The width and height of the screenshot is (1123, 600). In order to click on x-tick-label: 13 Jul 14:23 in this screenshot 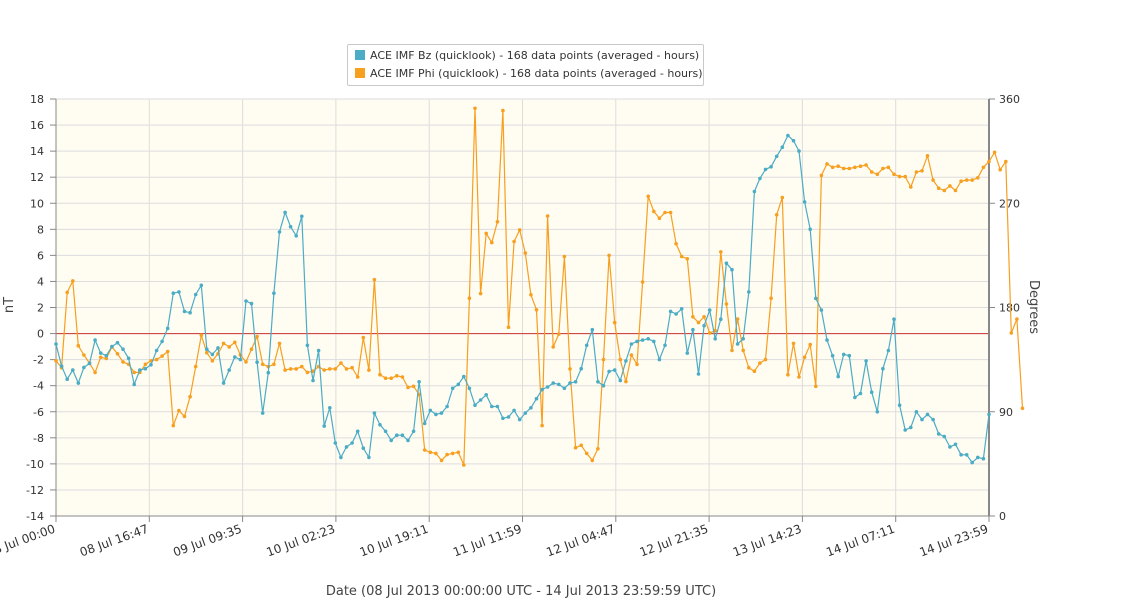, I will do `click(767, 541)`.